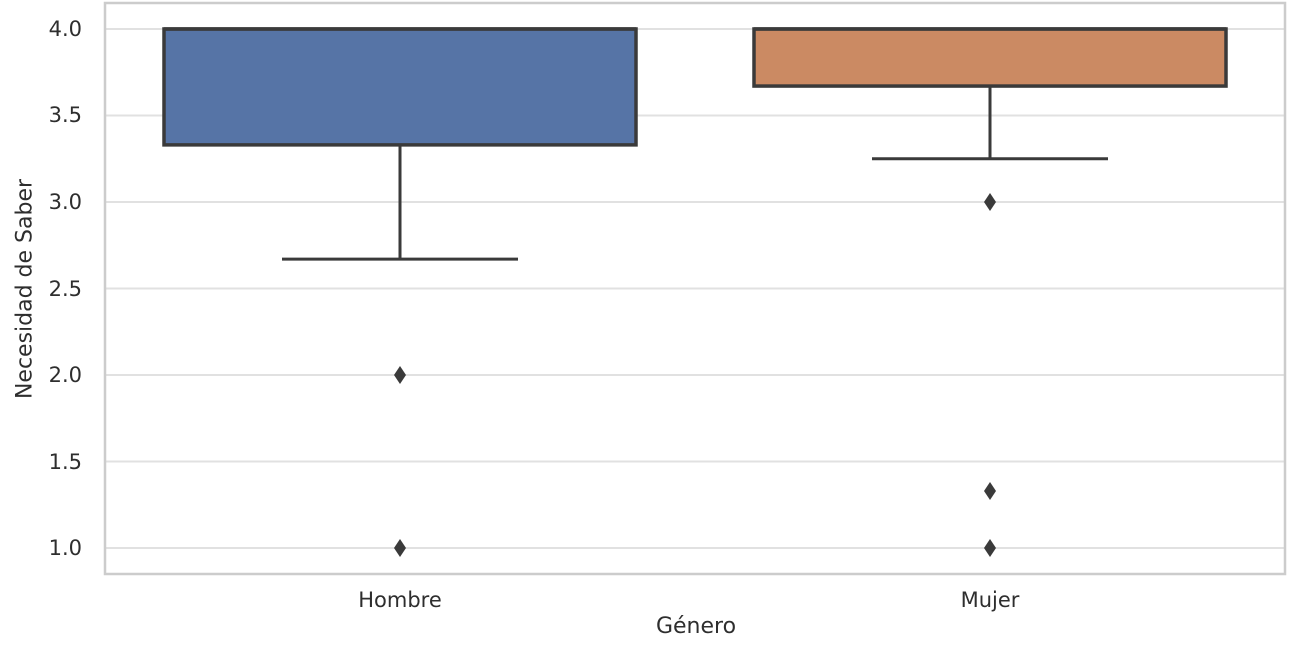 This screenshot has width=1301, height=651. Describe the element at coordinates (65, 461) in the screenshot. I see `y-tick-label: 1.5` at that location.